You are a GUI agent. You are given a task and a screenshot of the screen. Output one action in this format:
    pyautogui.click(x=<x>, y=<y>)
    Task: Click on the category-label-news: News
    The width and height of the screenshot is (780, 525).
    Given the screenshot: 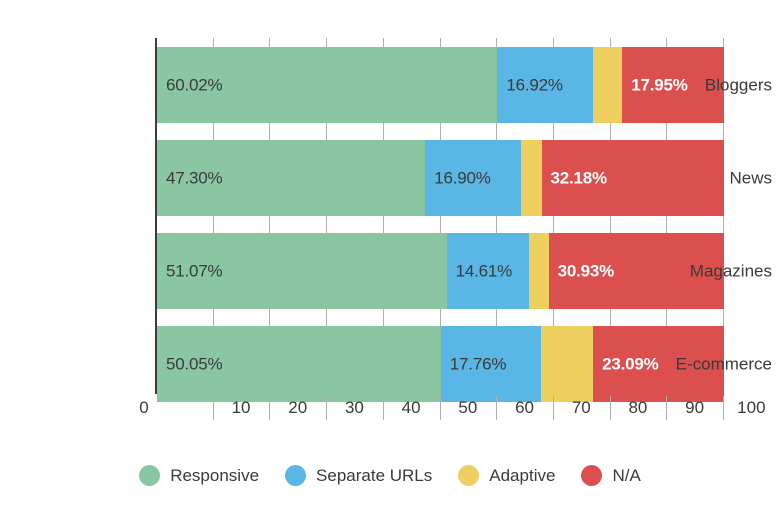 What is the action you would take?
    pyautogui.click(x=750, y=178)
    